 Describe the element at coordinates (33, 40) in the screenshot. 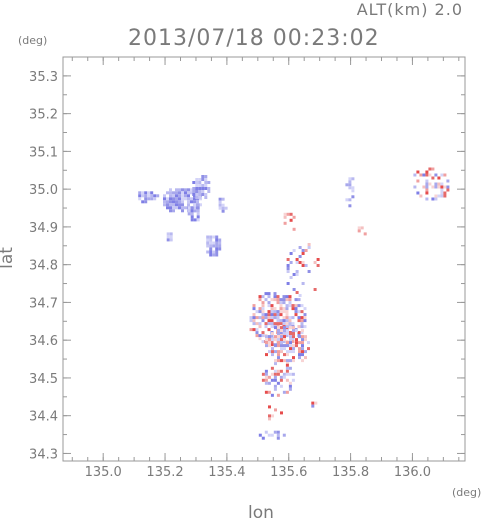

I see `y-axis-unit: (deg)` at that location.